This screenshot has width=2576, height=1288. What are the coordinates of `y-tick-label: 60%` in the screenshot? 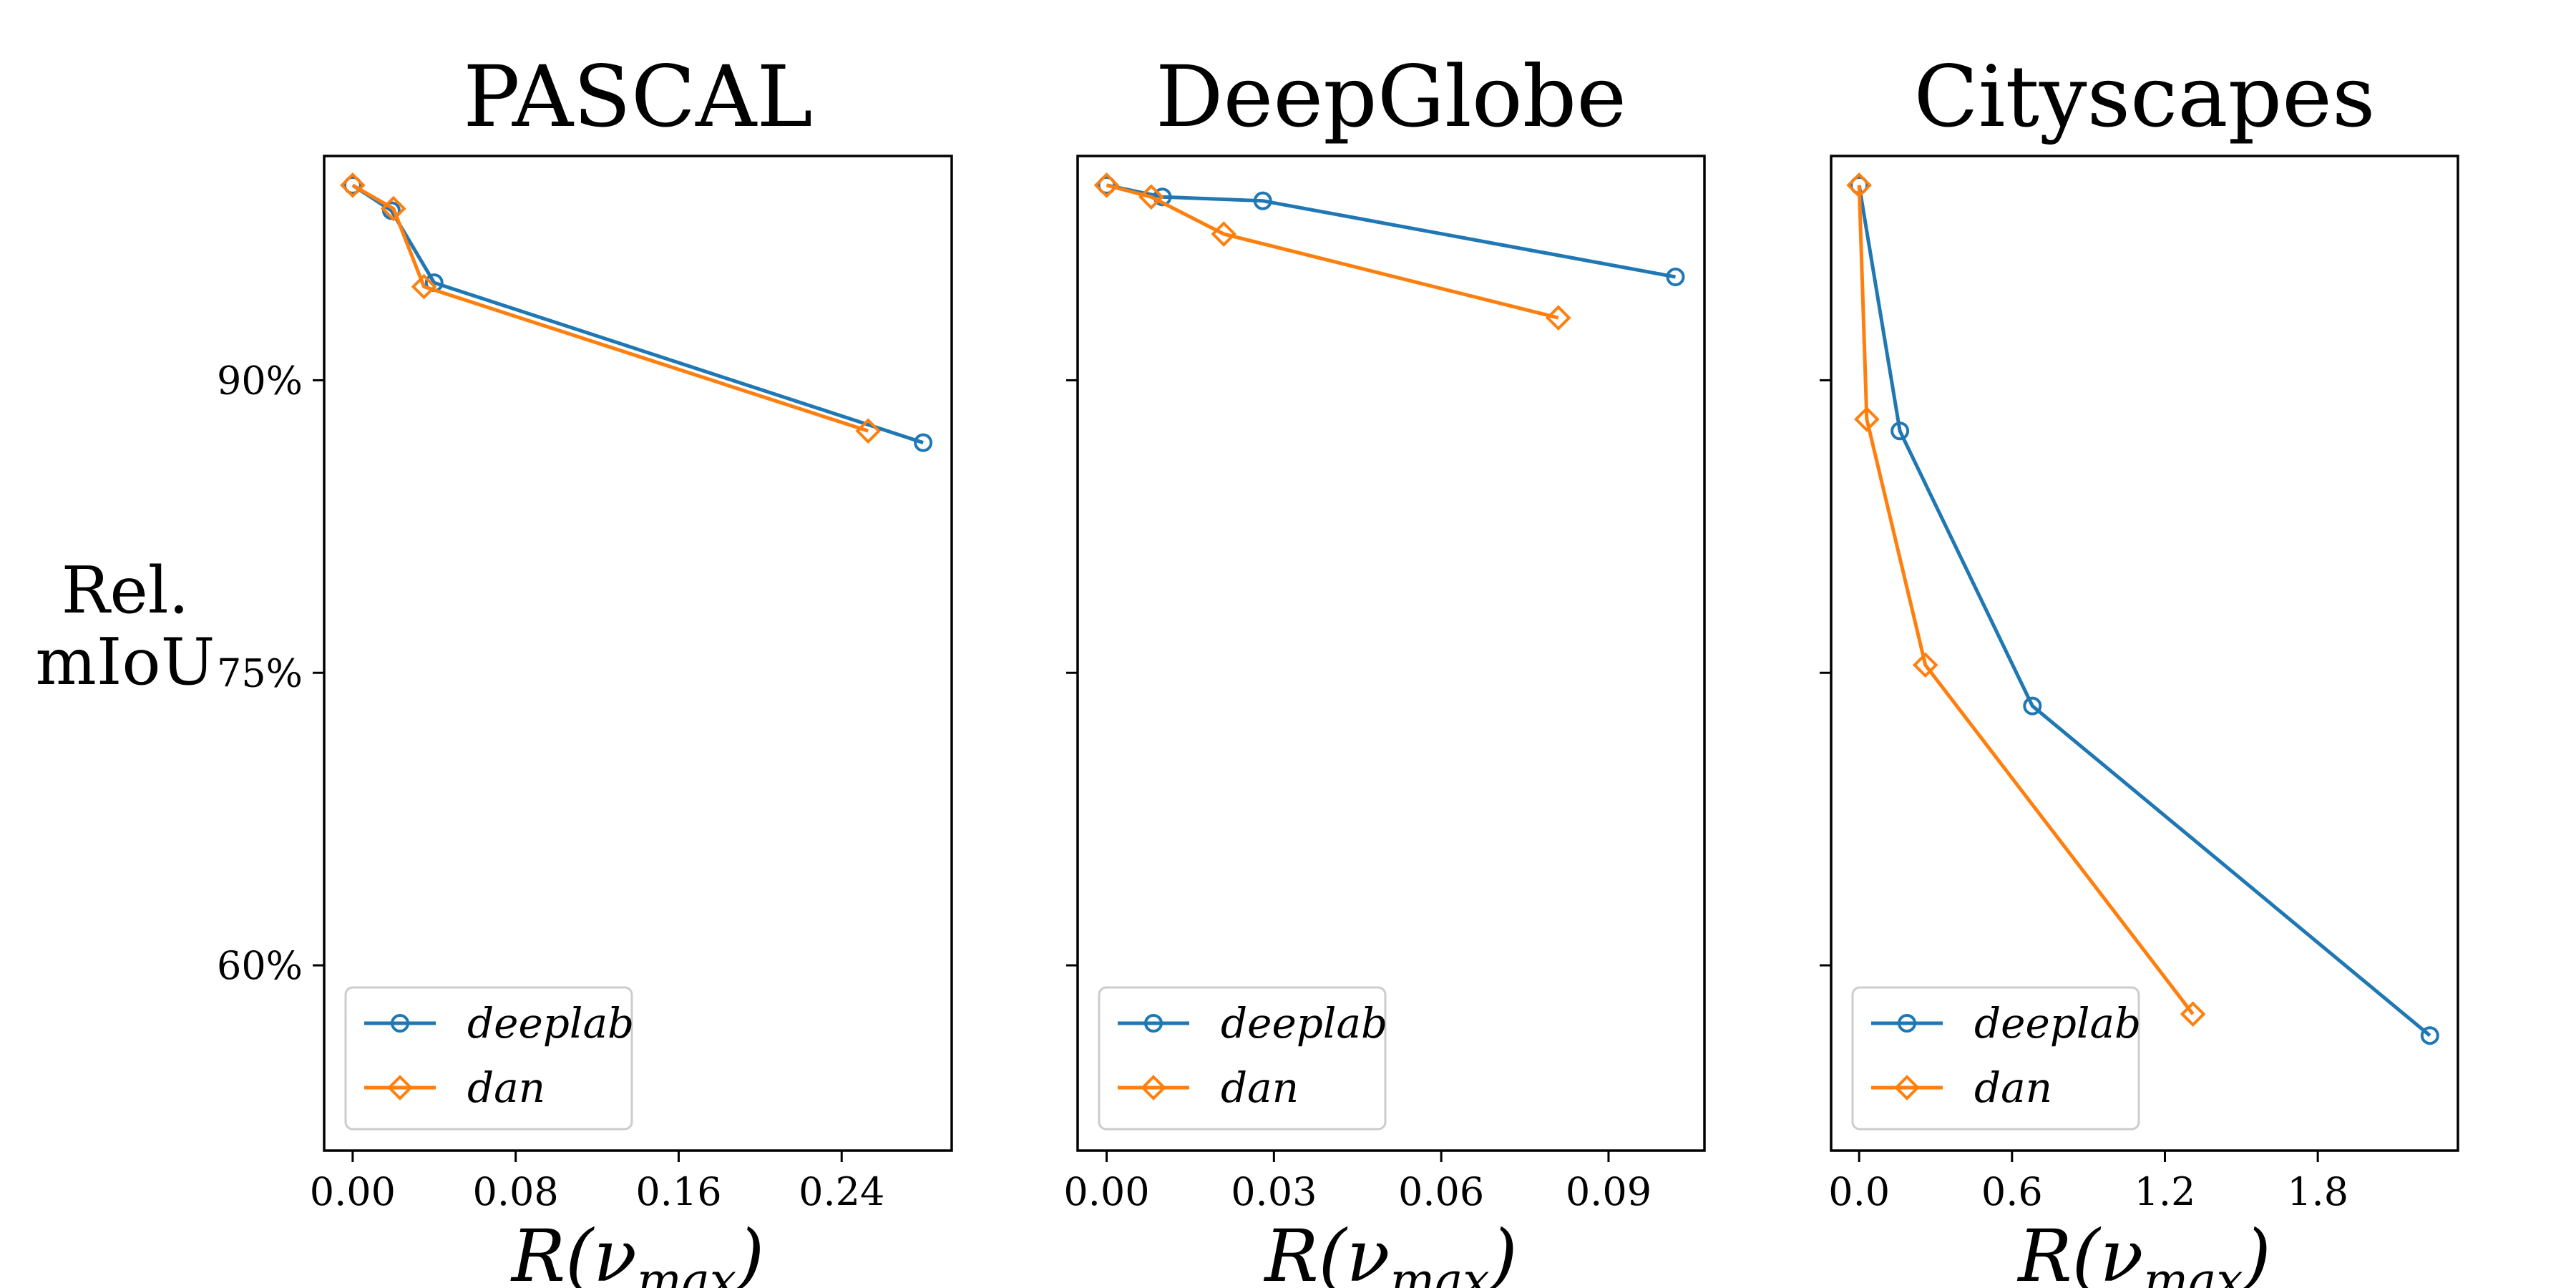 It's located at (260, 965).